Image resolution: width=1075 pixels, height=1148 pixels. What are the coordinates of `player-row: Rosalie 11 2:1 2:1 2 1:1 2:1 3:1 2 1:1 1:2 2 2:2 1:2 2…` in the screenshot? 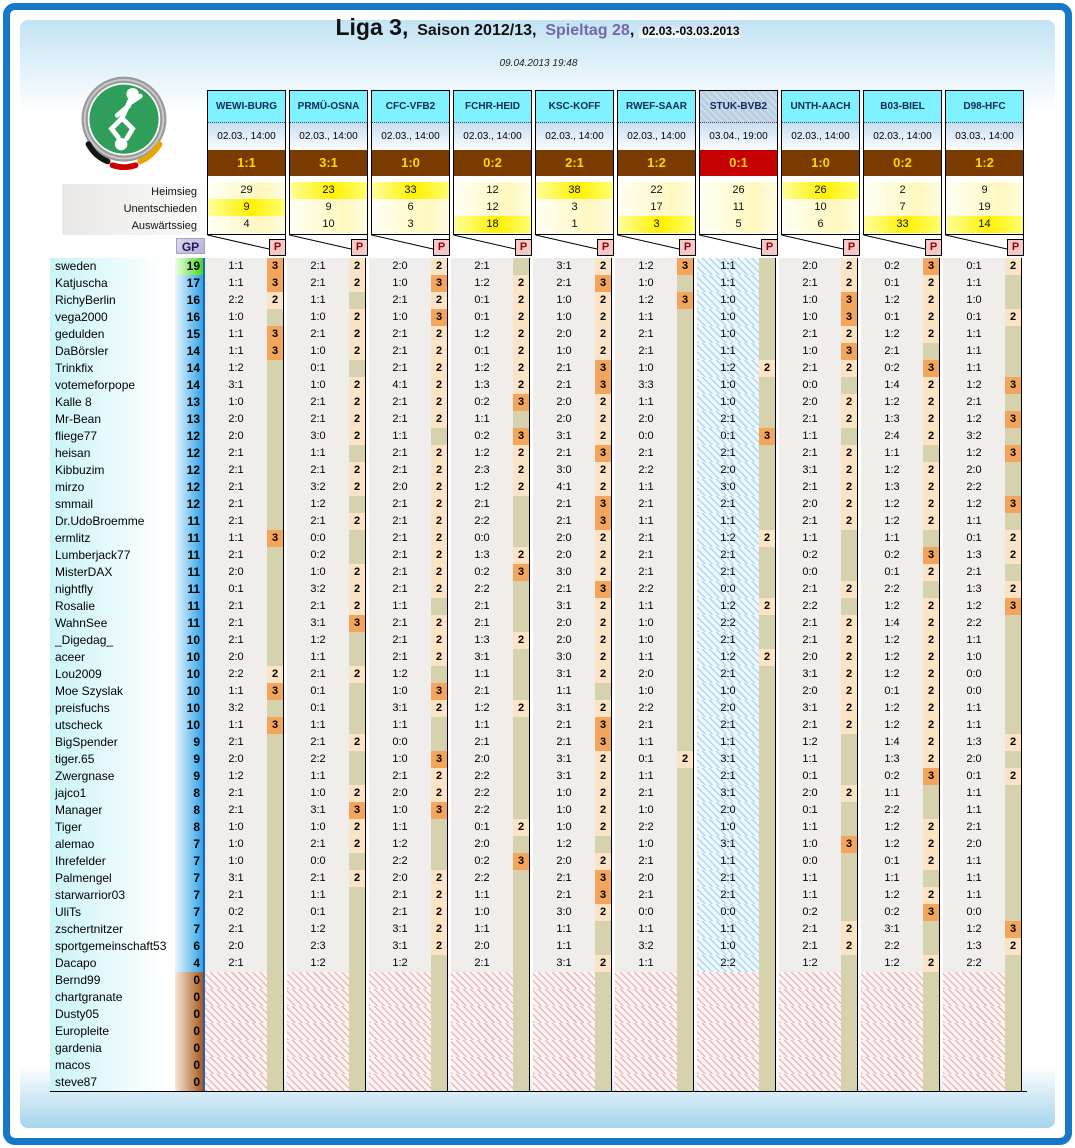 It's located at (539, 606).